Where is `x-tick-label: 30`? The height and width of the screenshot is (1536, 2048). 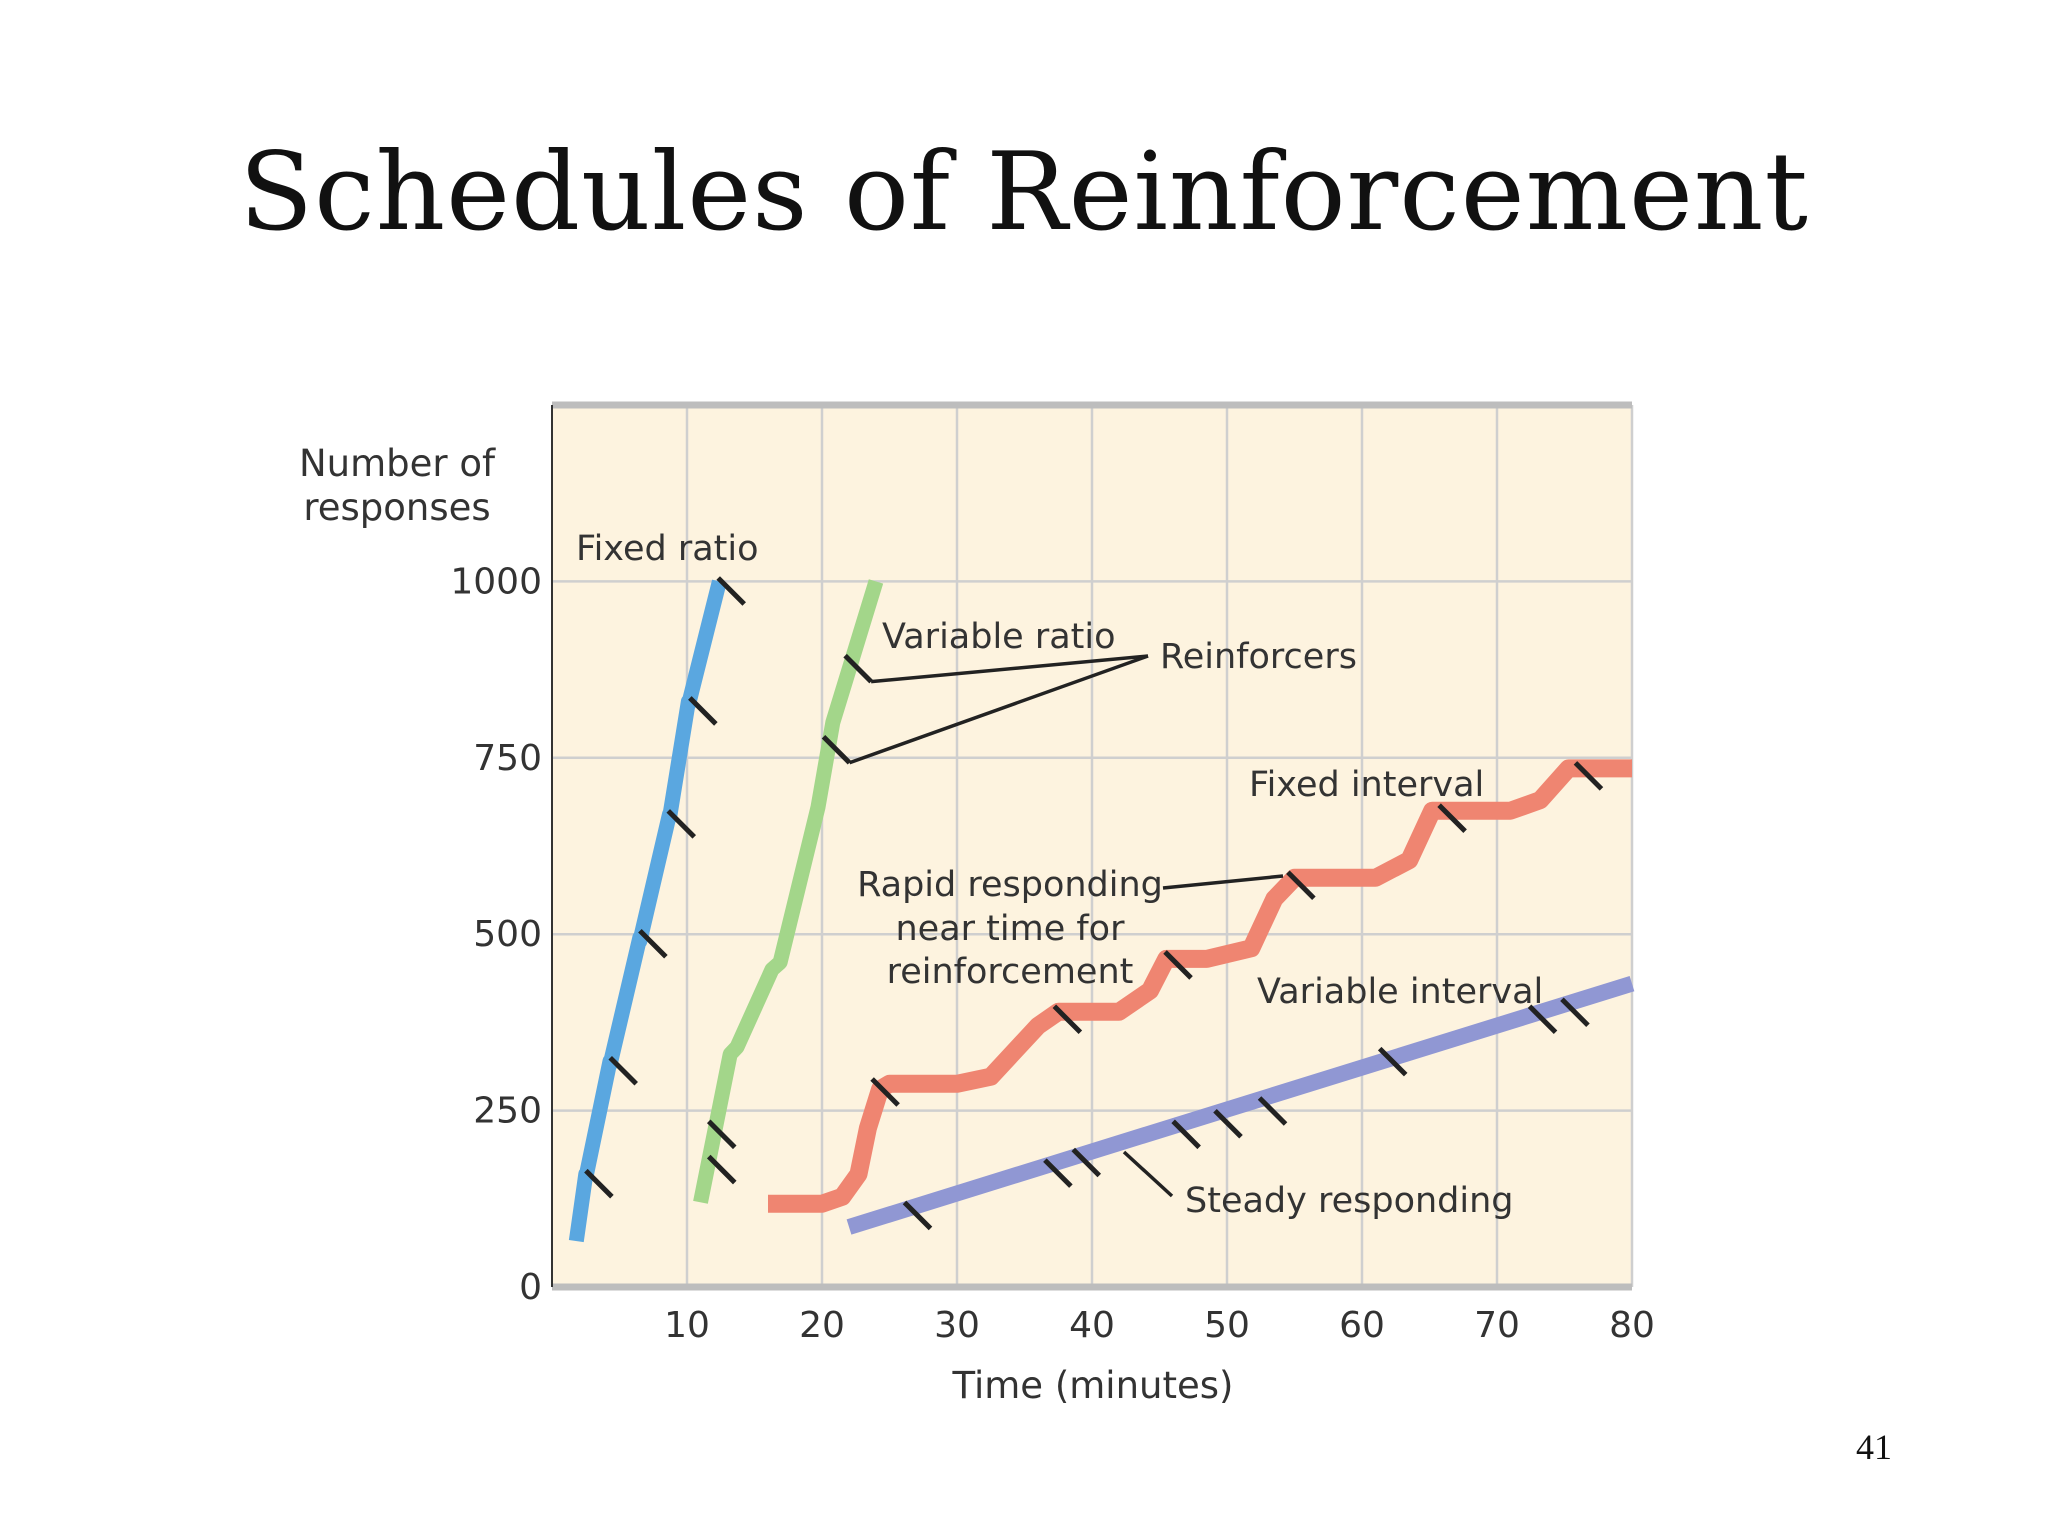
x-tick-label: 30 is located at coordinates (957, 1325).